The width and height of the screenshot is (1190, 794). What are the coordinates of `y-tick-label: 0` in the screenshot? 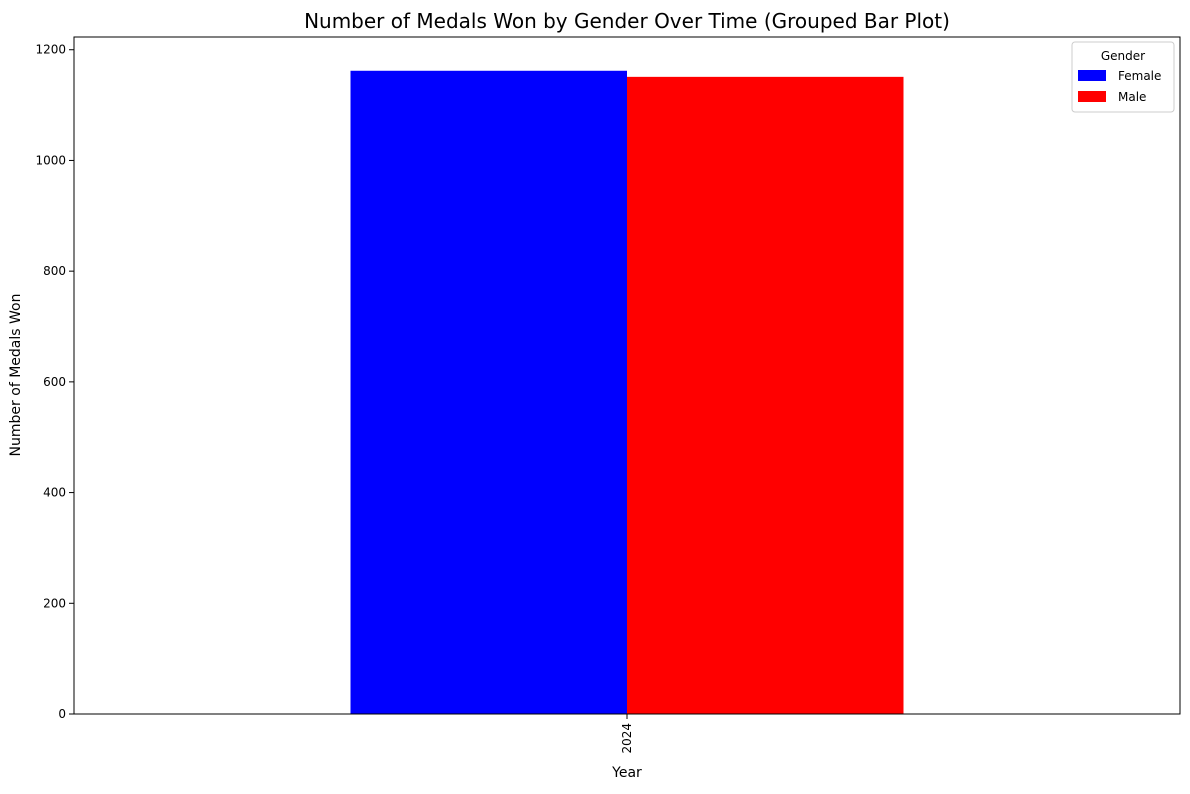 It's located at (62, 714).